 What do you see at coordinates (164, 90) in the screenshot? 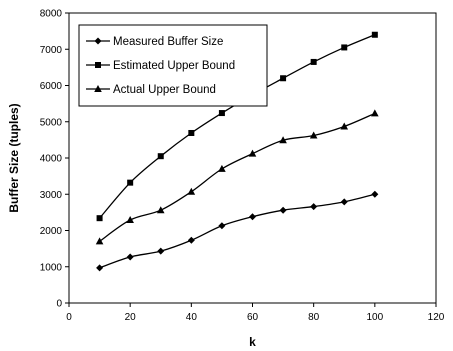
I see `legend-label: Actual Upper Bound` at bounding box center [164, 90].